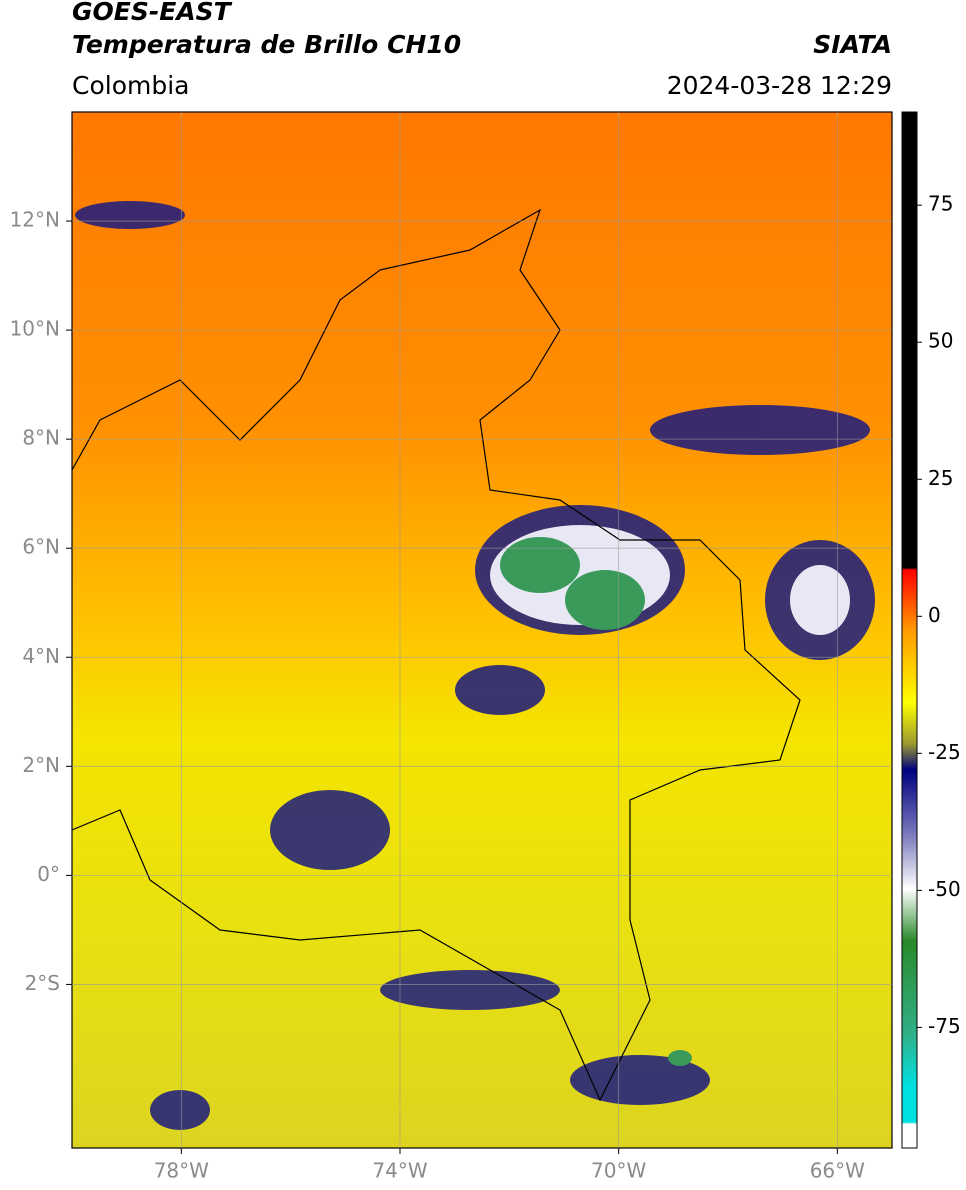 Image resolution: width=966 pixels, height=1190 pixels. What do you see at coordinates (618, 1171) in the screenshot?
I see `x-tick-label: 70°W` at bounding box center [618, 1171].